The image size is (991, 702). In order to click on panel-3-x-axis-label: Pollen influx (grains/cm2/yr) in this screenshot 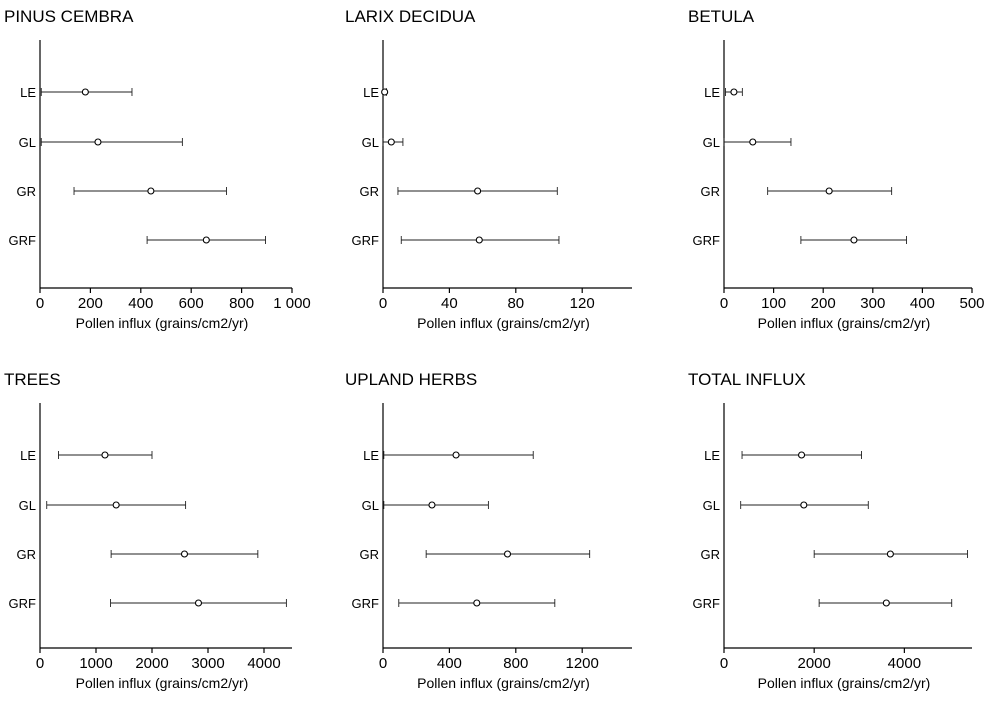, I will do `click(844, 323)`.